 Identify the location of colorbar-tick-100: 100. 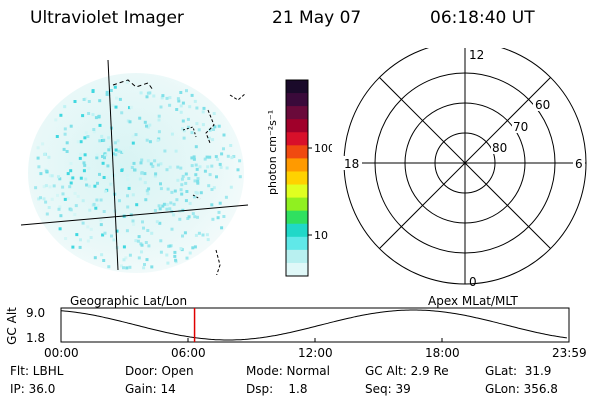
(323, 148).